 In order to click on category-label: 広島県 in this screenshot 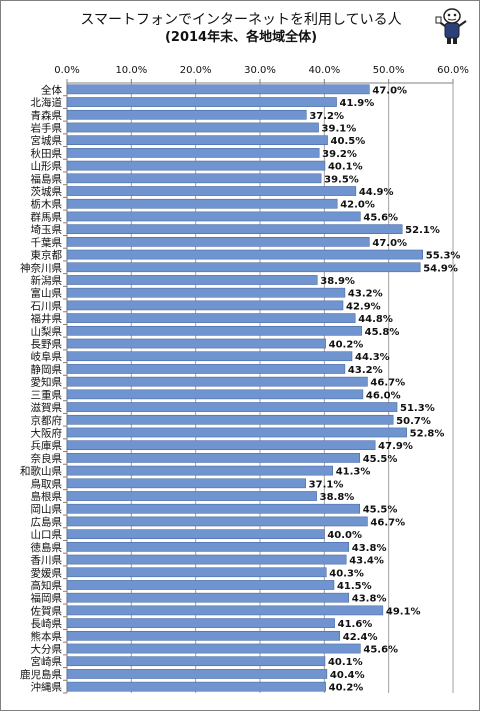, I will do `click(47, 521)`.